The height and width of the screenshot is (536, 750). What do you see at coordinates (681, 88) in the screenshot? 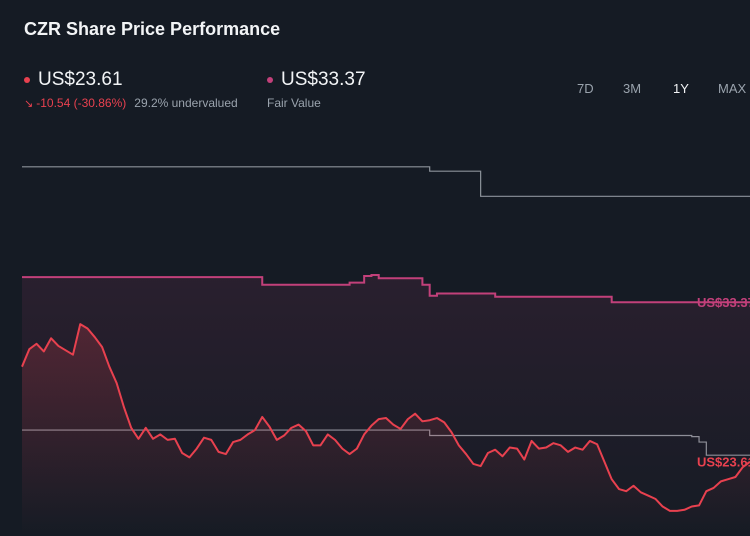
I see `tab-1y: 1Y` at bounding box center [681, 88].